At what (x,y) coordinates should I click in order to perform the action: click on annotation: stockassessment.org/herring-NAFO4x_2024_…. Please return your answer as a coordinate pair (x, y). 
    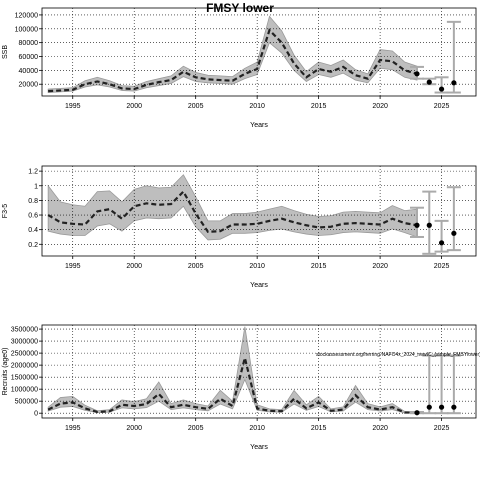
    Looking at the image, I should click on (398, 355).